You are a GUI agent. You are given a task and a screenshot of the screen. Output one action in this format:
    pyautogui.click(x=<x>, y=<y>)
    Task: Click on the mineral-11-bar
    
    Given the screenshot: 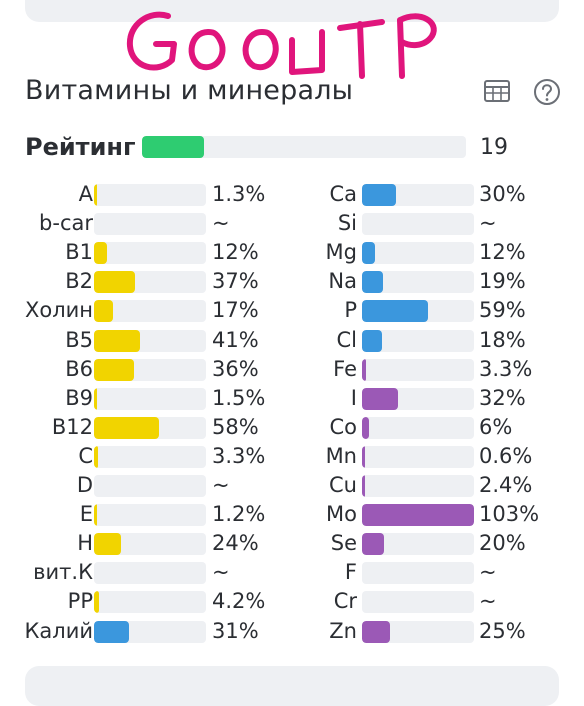 What is the action you would take?
    pyautogui.click(x=418, y=515)
    